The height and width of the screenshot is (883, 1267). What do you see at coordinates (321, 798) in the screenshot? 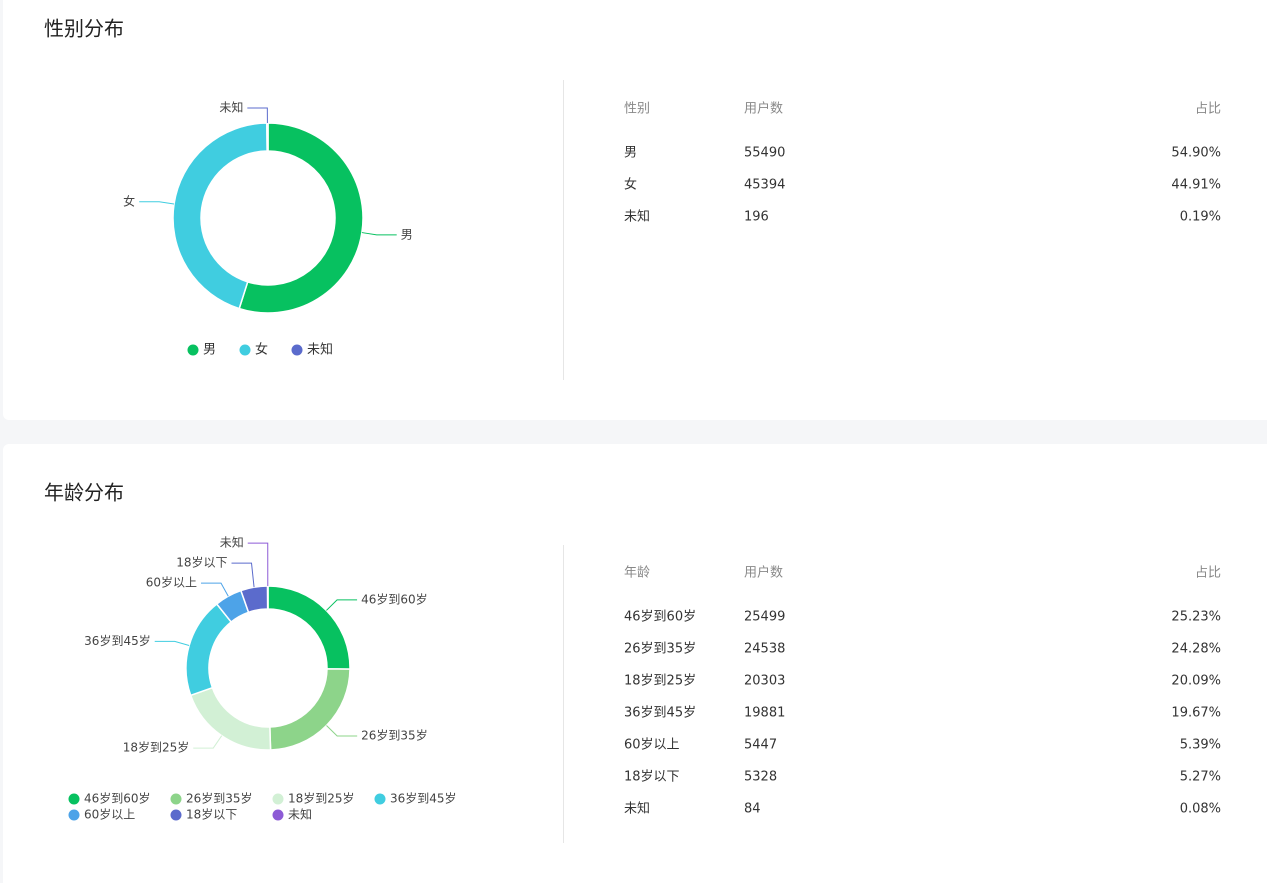
I see `legend-label: 18岁到25岁` at bounding box center [321, 798].